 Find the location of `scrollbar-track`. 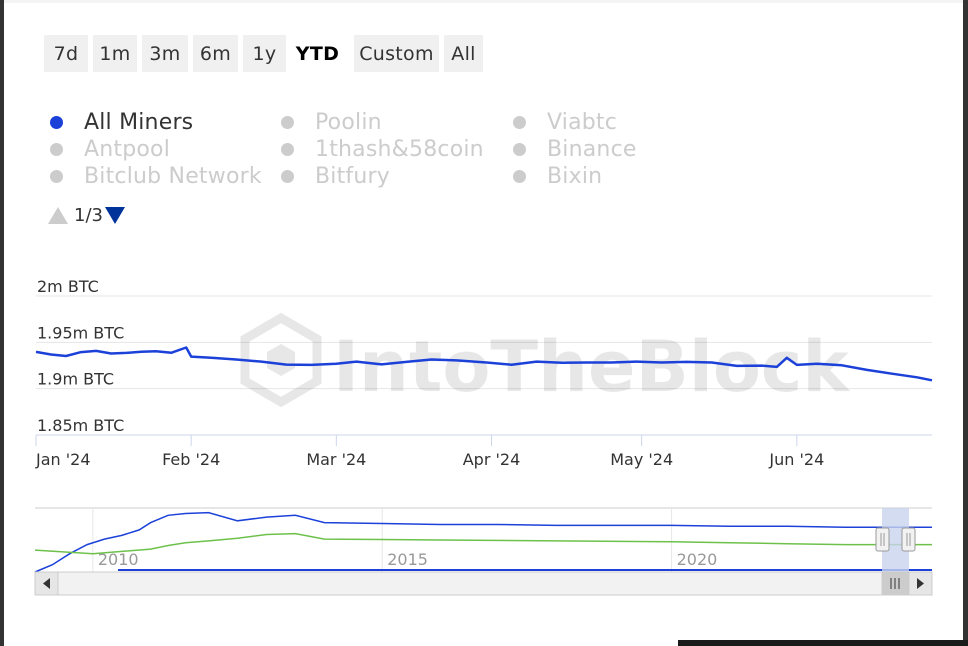

scrollbar-track is located at coordinates (483, 583).